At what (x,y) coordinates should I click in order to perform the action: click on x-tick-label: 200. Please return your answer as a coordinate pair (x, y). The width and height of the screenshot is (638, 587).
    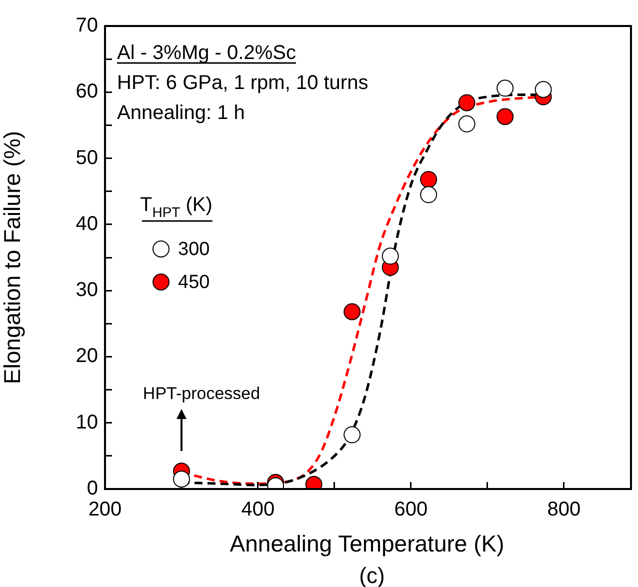
    Looking at the image, I should click on (105, 509).